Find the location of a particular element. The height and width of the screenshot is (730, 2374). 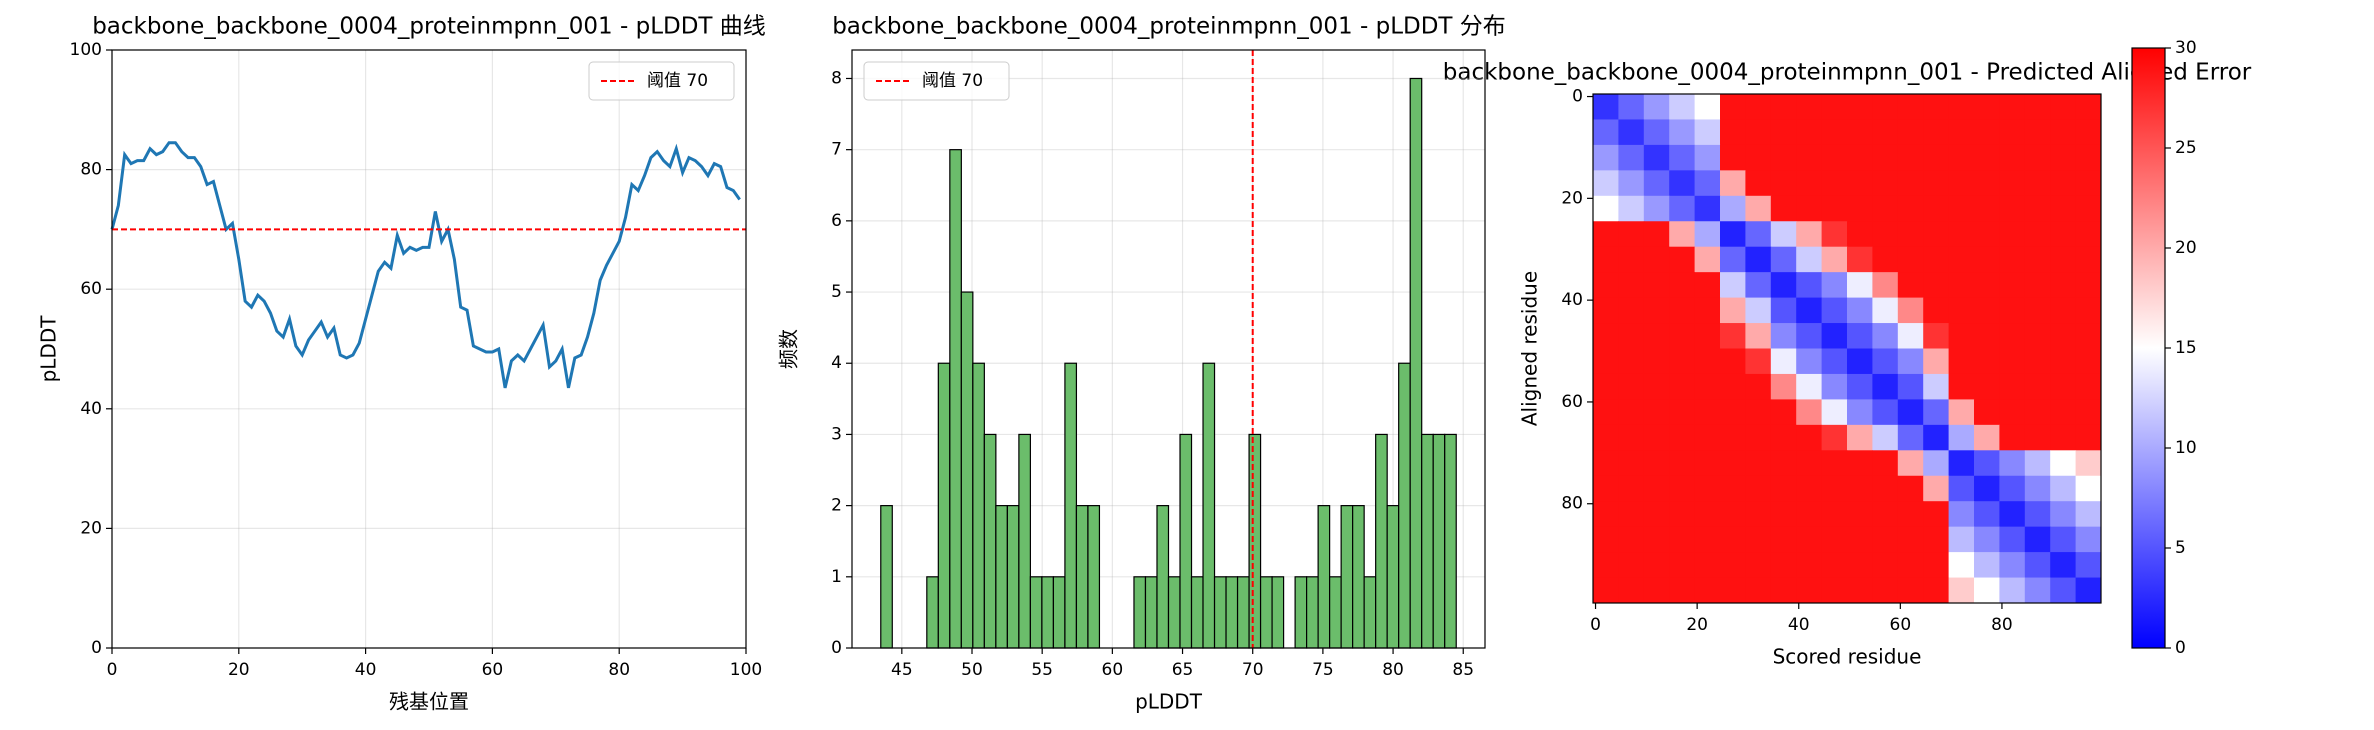

y-tick-label: 1 is located at coordinates (836, 577).